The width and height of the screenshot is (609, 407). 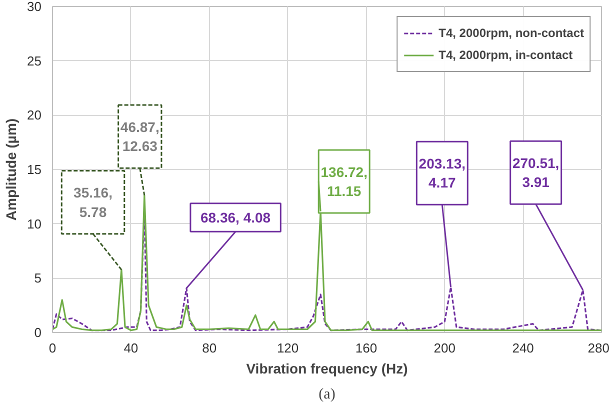 What do you see at coordinates (445, 348) in the screenshot?
I see `x-tick-label: 200` at bounding box center [445, 348].